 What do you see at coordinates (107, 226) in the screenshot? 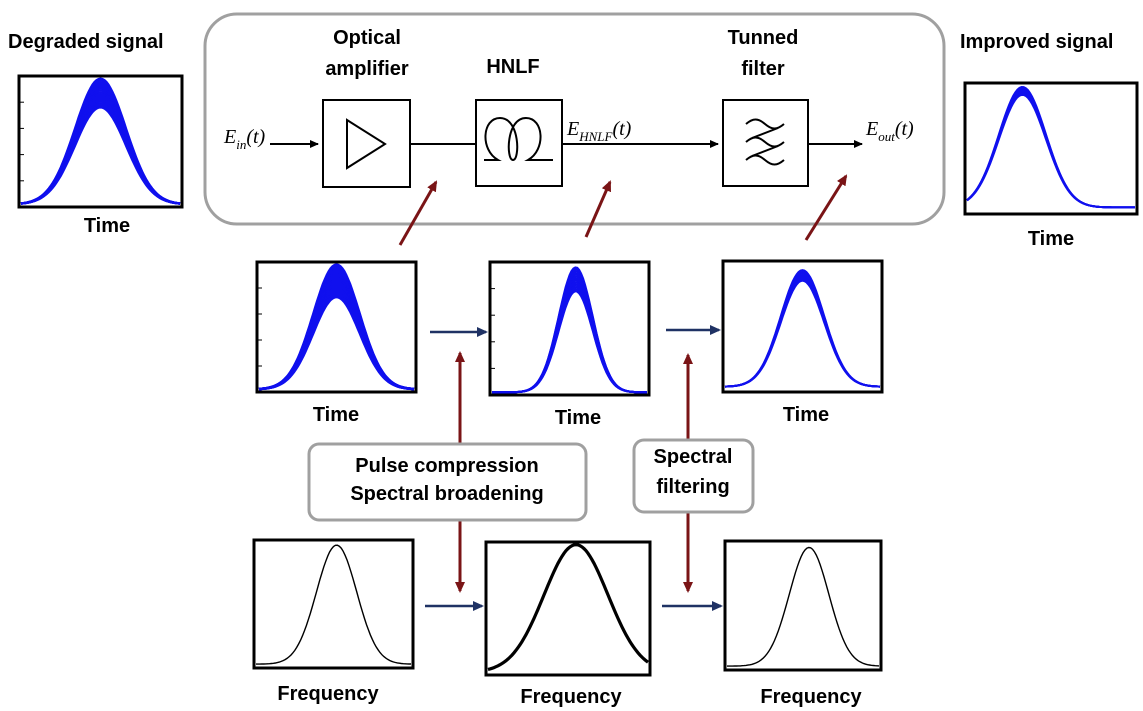
I see `degraded-time-label: Time` at bounding box center [107, 226].